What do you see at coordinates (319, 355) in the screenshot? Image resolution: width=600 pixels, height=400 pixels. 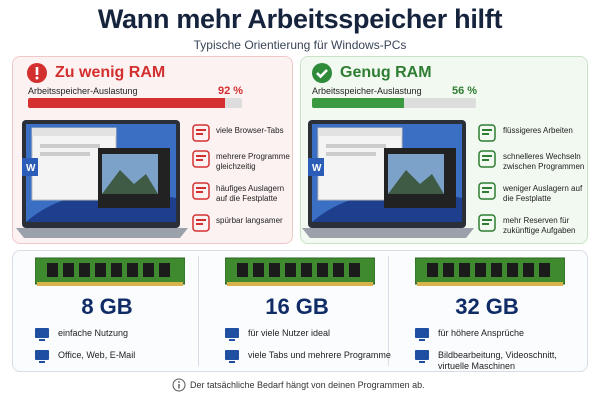 I see `use-text: viele Tabs und mehrere Programme` at bounding box center [319, 355].